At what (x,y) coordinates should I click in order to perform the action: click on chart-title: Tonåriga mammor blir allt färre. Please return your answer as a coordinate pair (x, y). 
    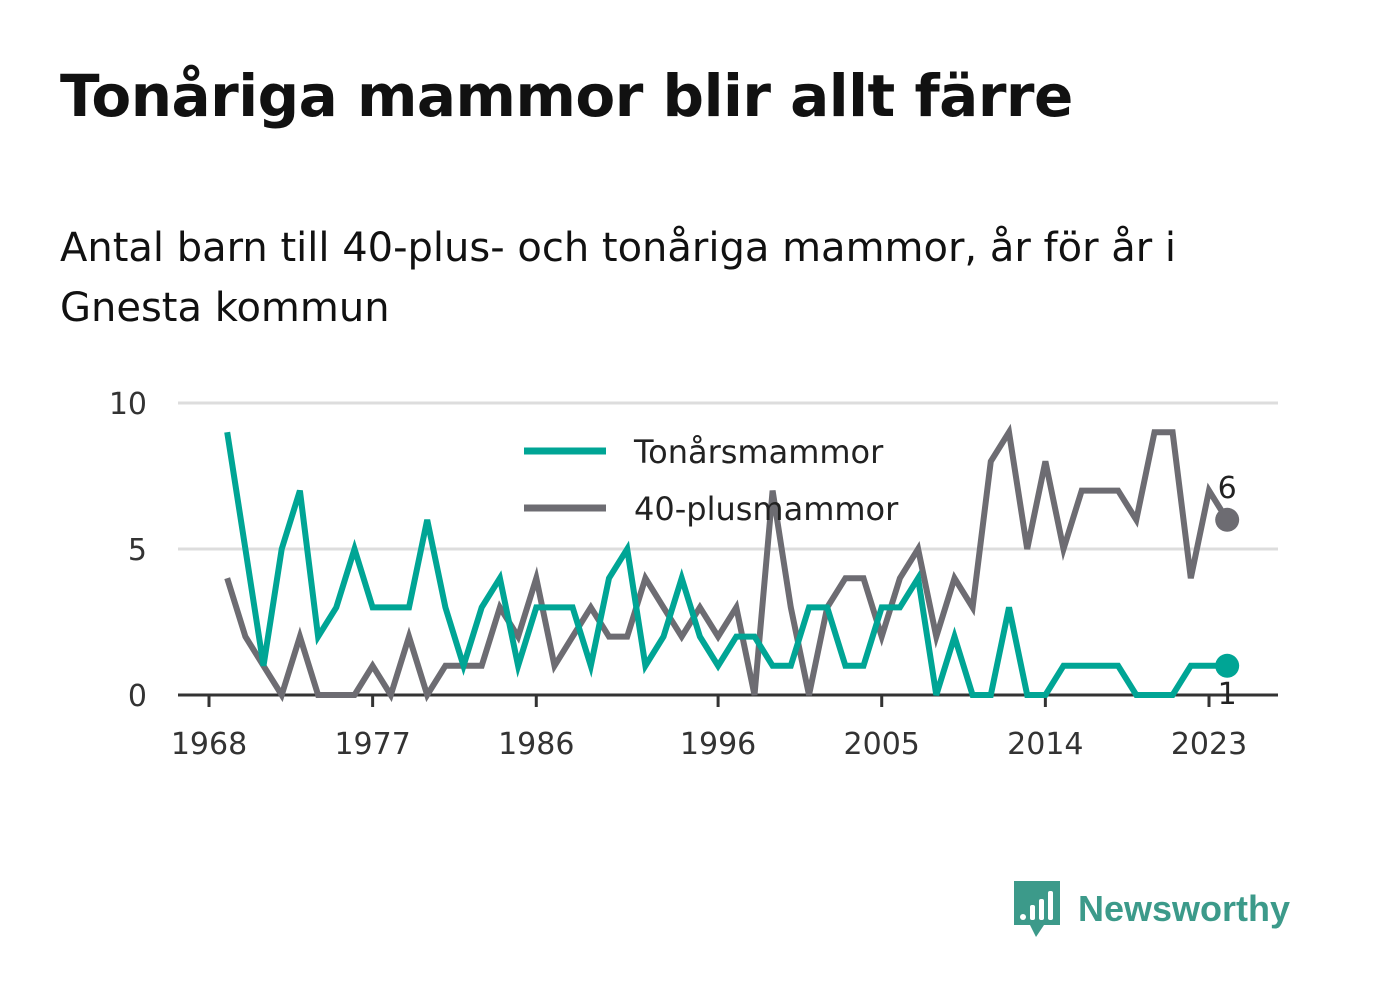
    Looking at the image, I should click on (566, 96).